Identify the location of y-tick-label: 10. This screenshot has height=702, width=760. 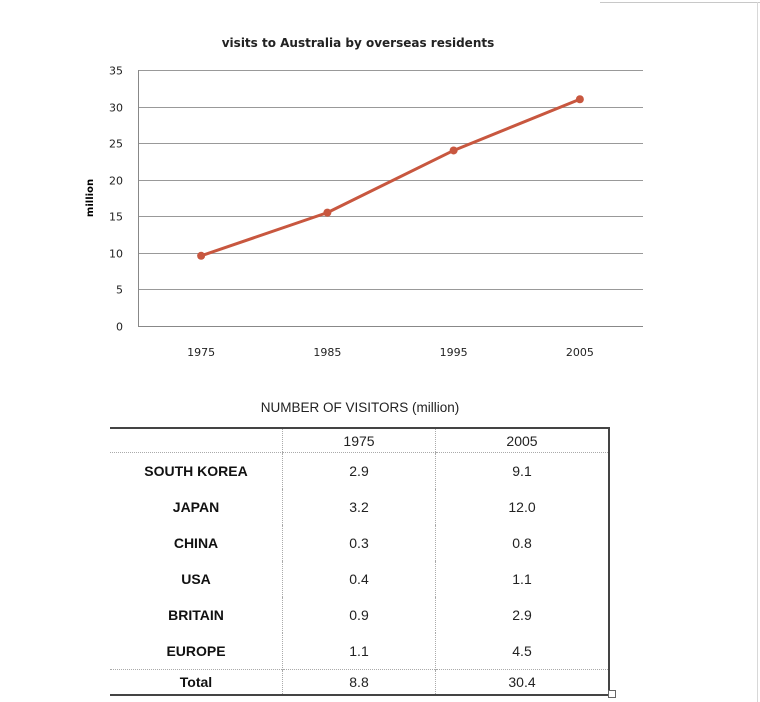
(116, 254).